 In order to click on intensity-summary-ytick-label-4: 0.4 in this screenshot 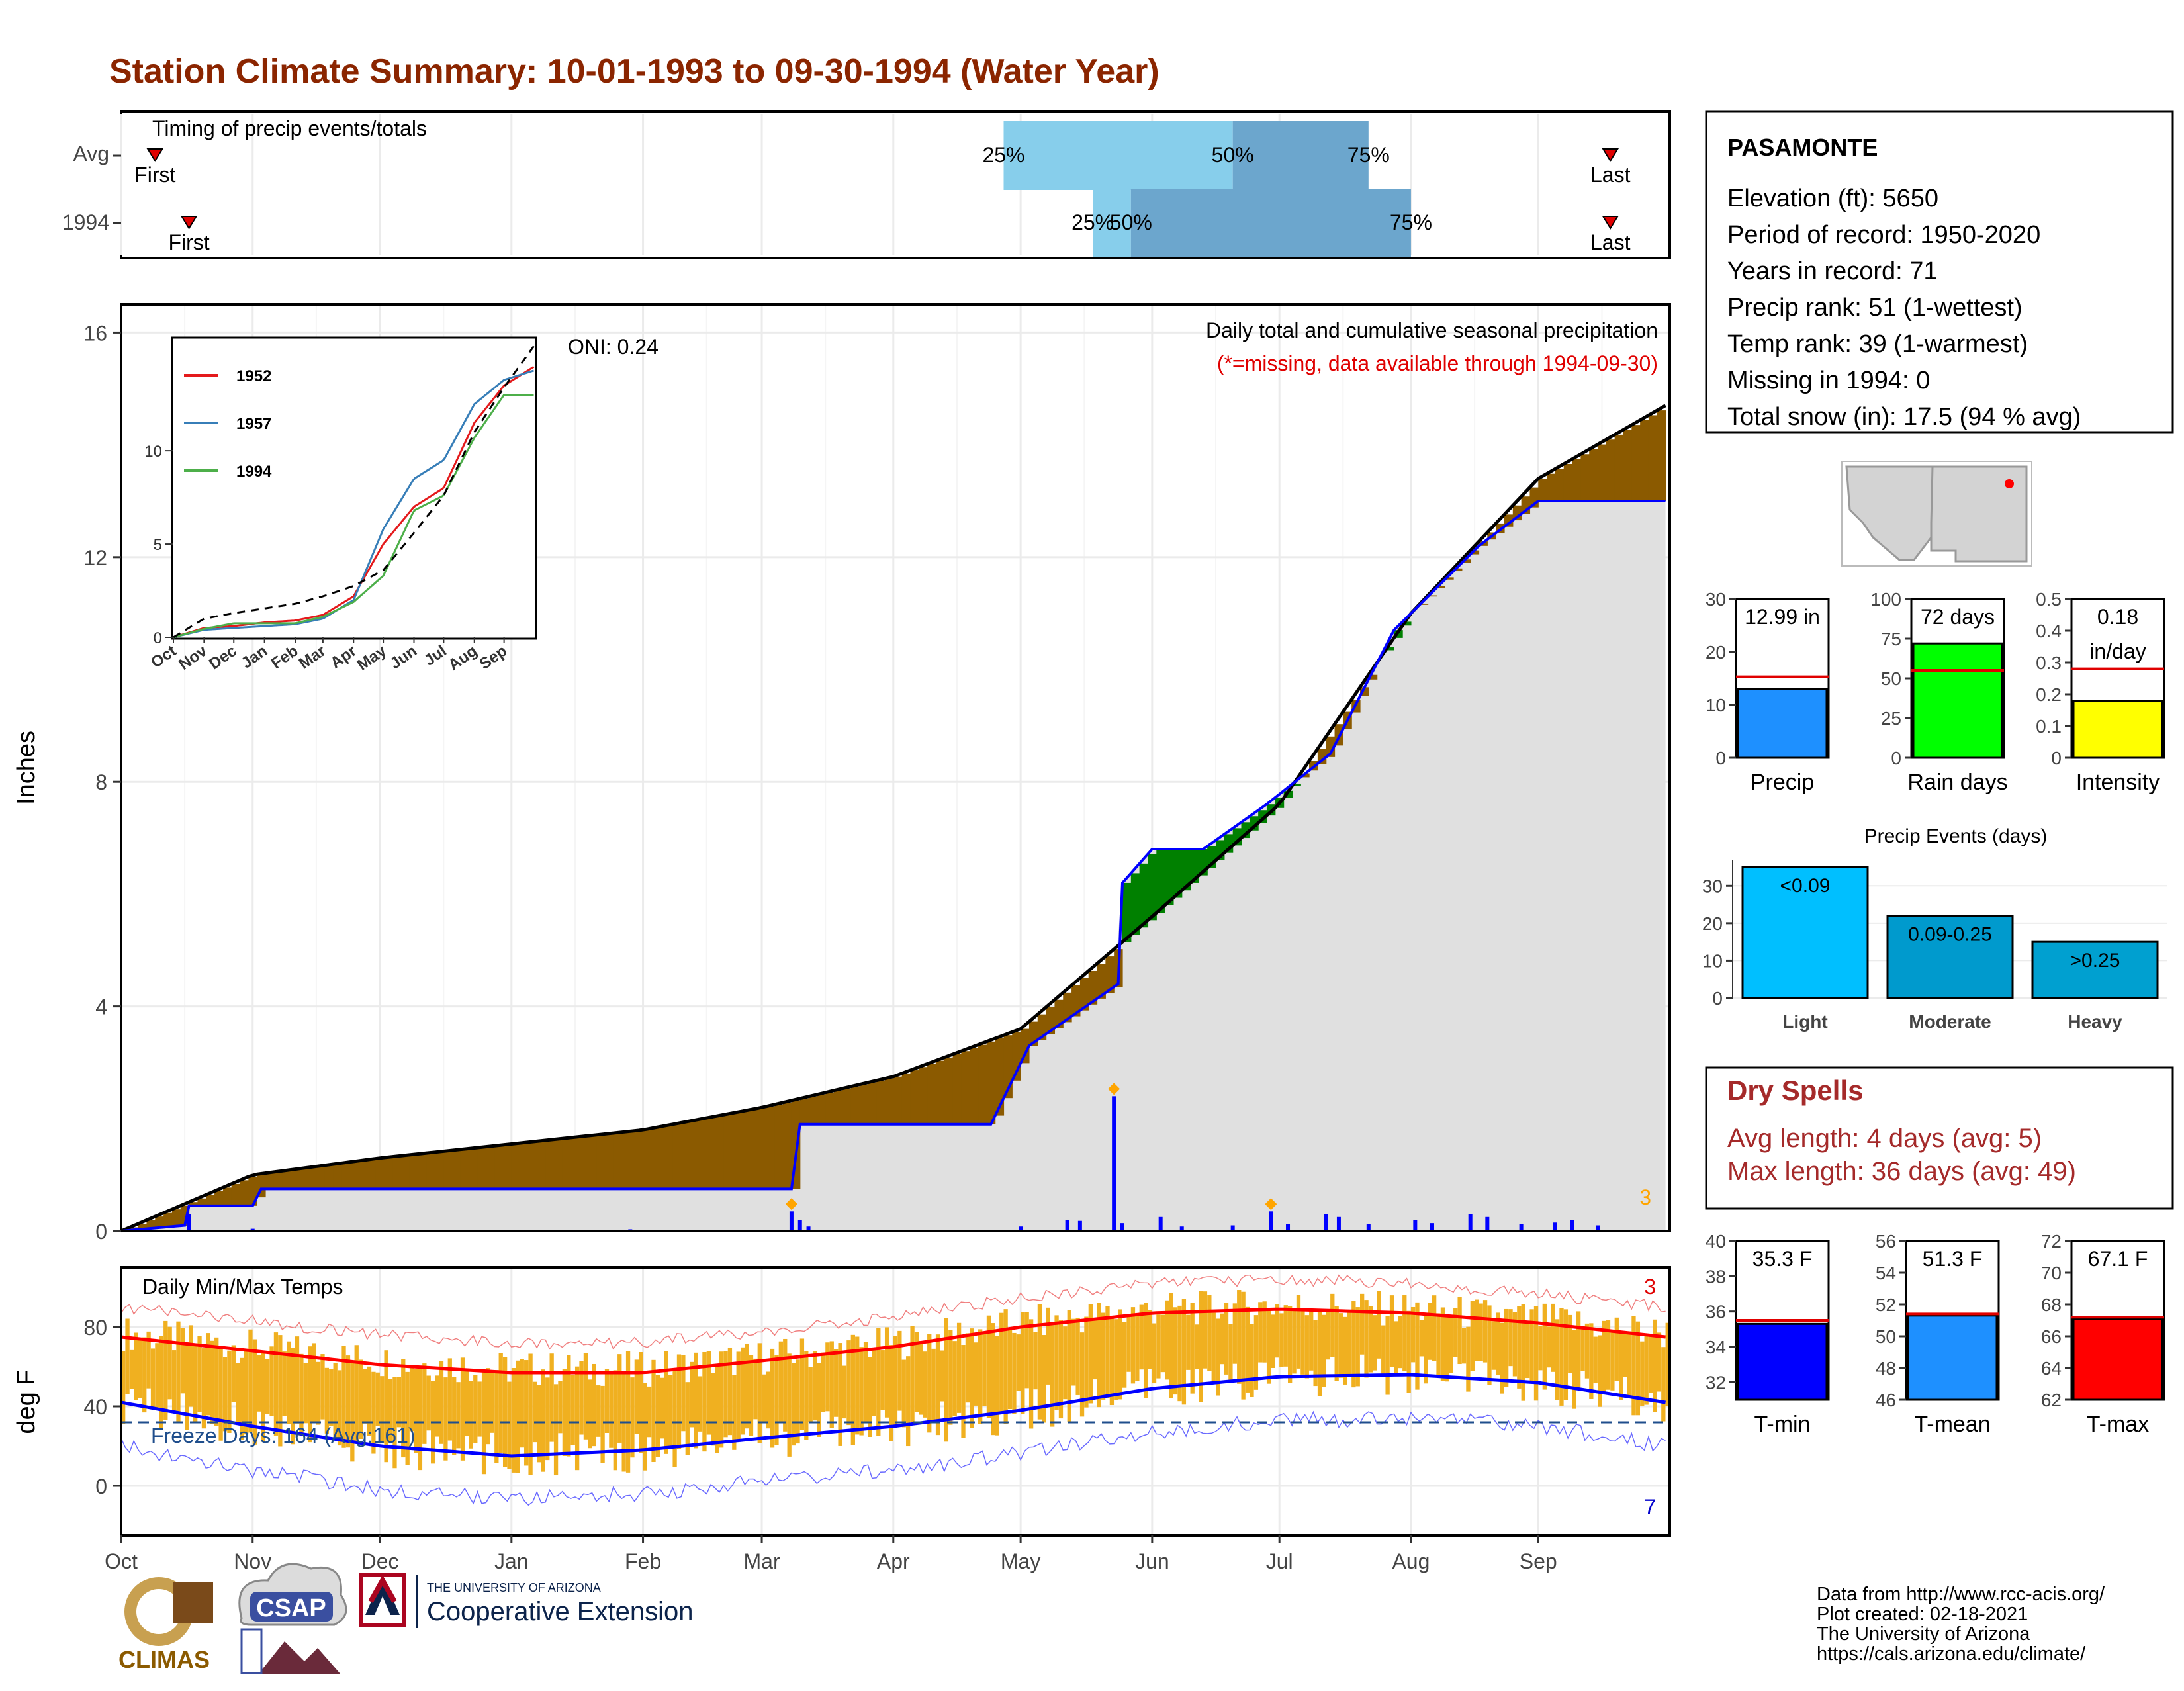, I will do `click(2049, 631)`.